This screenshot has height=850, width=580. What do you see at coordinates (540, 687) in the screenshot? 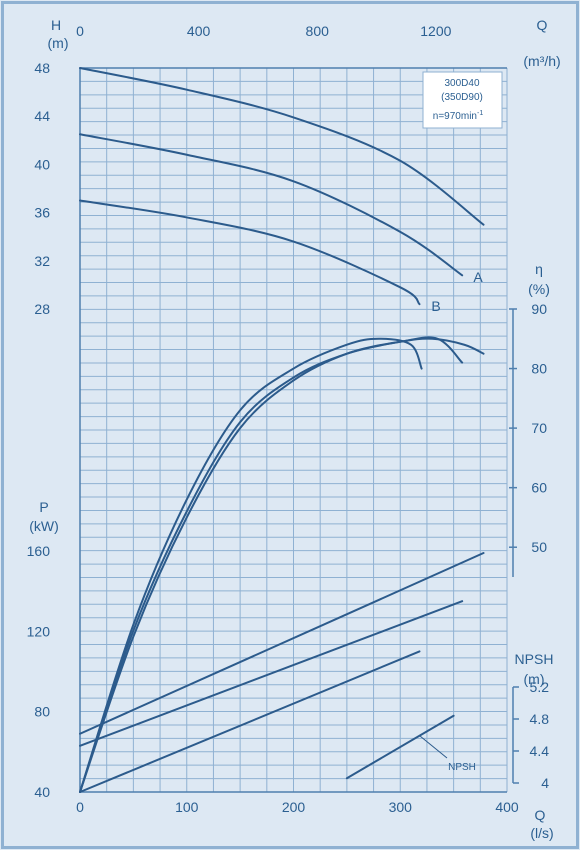
I see `npsh-tick-label: 5.2` at bounding box center [540, 687].